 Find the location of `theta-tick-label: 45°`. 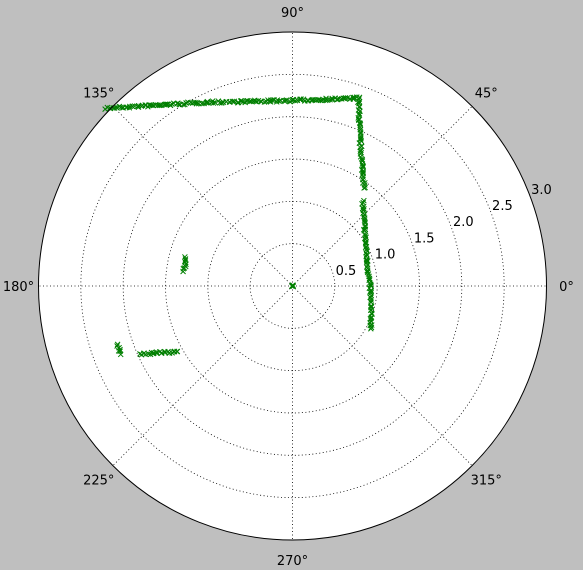

theta-tick-label: 45° is located at coordinates (486, 93).